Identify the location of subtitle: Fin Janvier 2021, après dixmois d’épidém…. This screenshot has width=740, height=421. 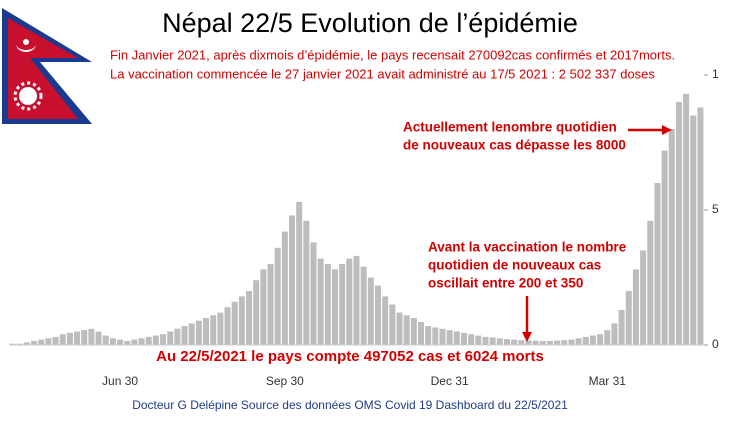
(392, 54).